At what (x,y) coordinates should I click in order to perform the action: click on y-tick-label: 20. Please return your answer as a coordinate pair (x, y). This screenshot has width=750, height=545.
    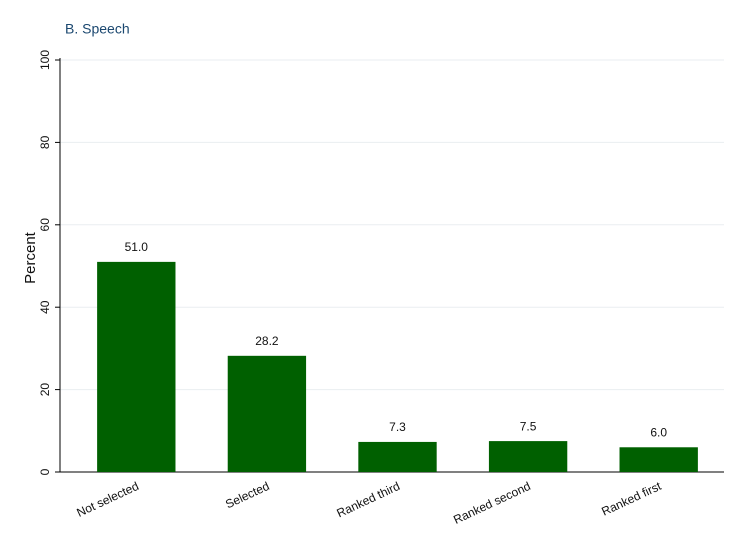
    Looking at the image, I should click on (45, 390).